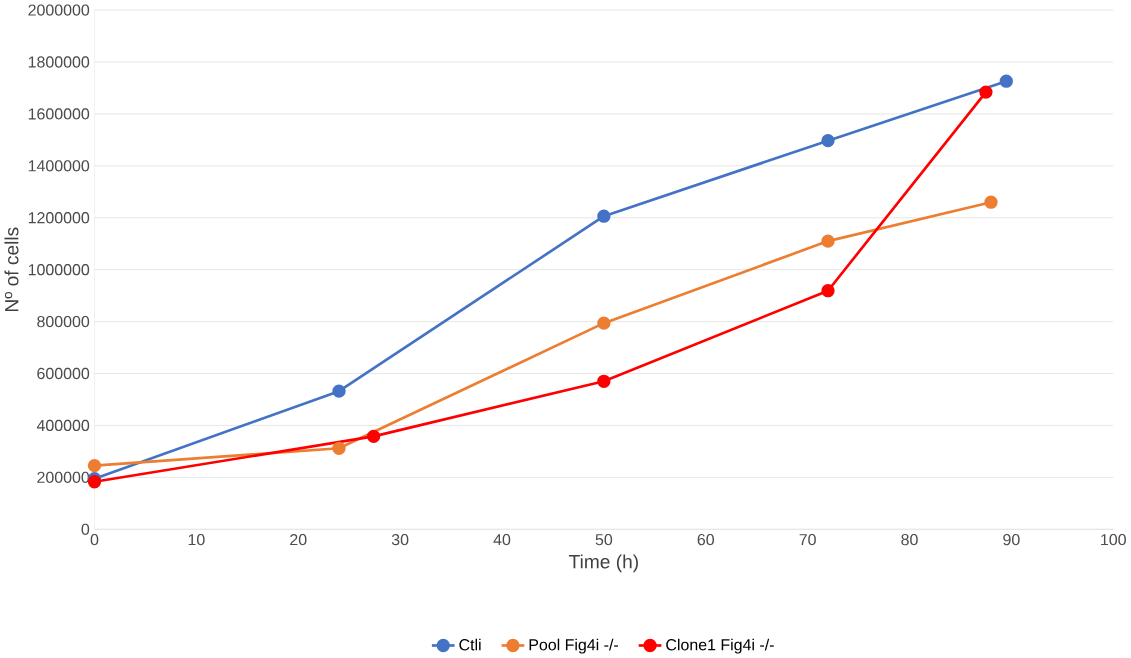 The width and height of the screenshot is (1131, 658). Describe the element at coordinates (196, 540) in the screenshot. I see `x-tick-label: 10` at that location.